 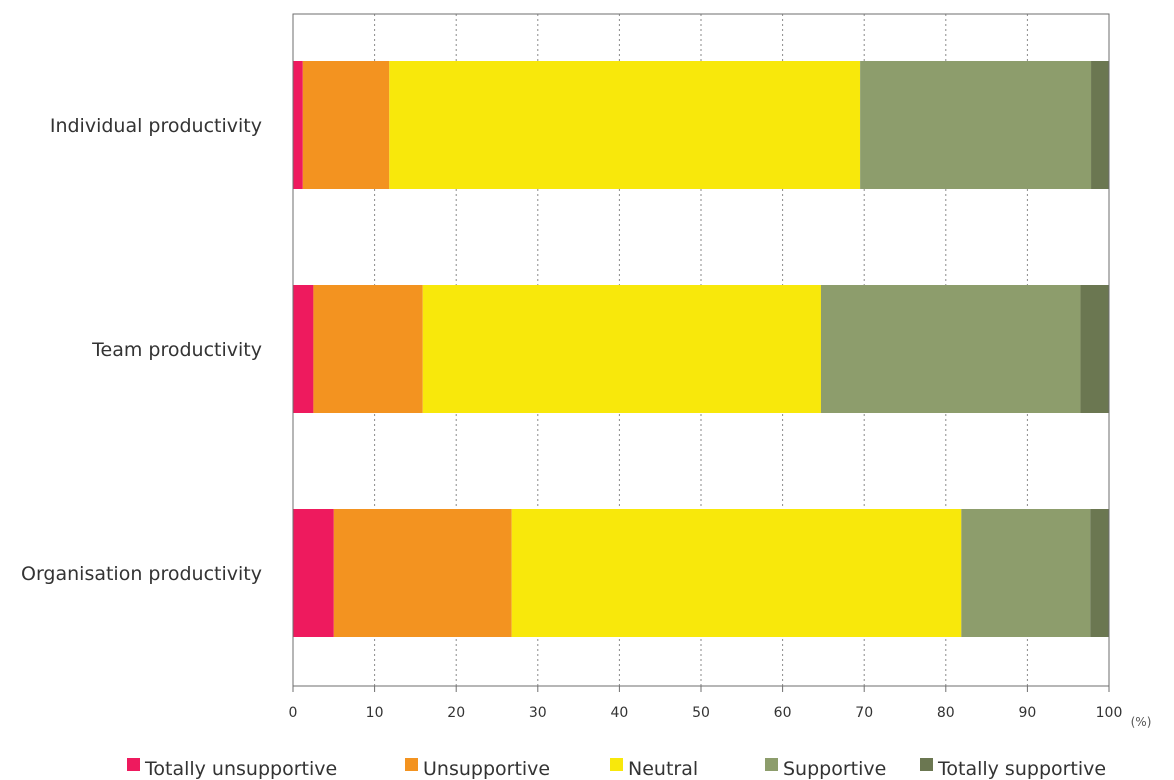 I want to click on category-label: Organisation productivity, so click(x=141, y=574).